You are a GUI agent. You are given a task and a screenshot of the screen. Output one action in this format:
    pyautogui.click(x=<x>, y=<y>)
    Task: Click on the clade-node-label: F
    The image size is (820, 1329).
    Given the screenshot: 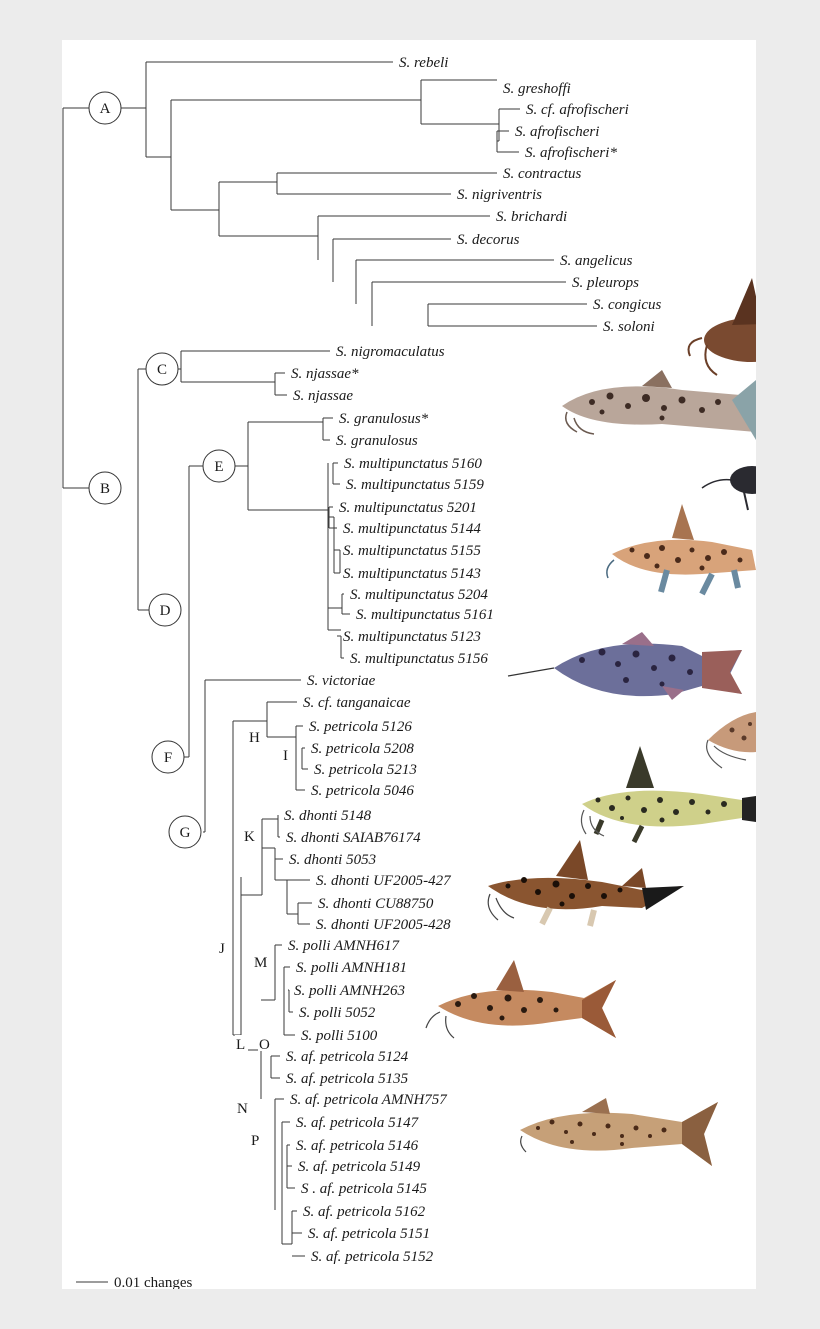 What is the action you would take?
    pyautogui.click(x=168, y=758)
    